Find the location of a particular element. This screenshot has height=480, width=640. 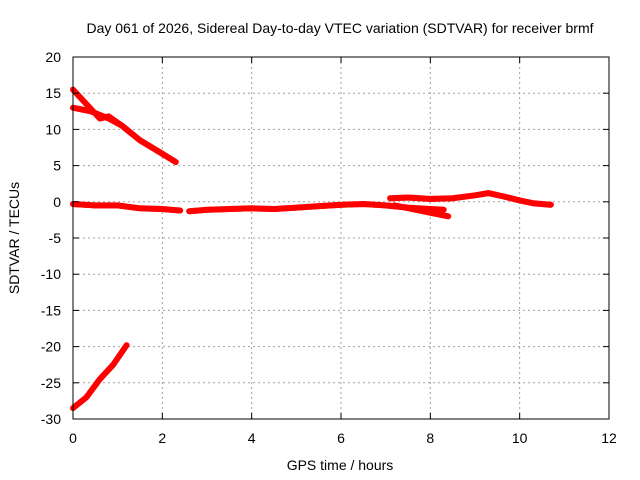

series-track-c is located at coordinates (127, 207).